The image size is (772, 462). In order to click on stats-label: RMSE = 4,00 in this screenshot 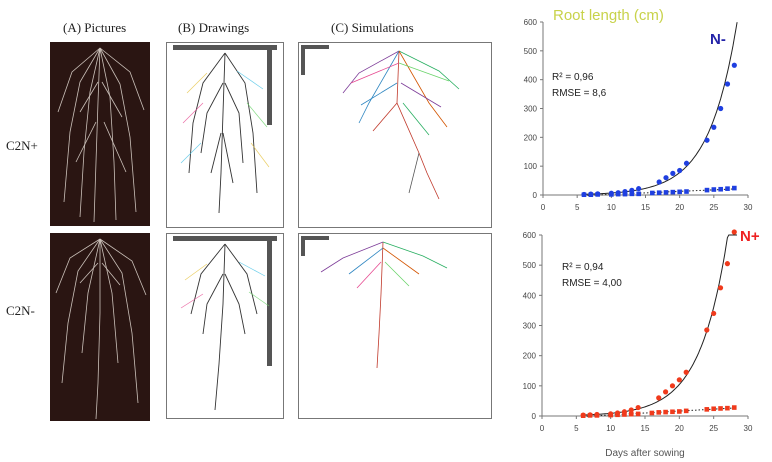, I will do `click(592, 283)`.